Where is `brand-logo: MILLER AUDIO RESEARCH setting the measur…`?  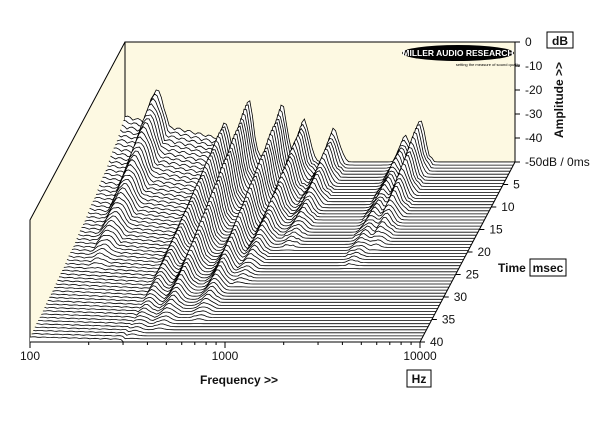 brand-logo: MILLER AUDIO RESEARCH setting the measur… is located at coordinates (461, 56).